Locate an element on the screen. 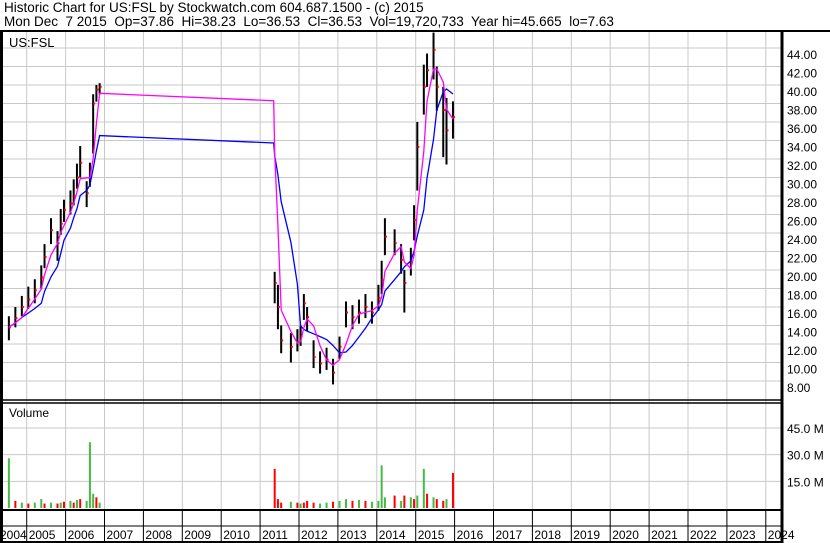 The height and width of the screenshot is (543, 830). year-tick-label: 2015 is located at coordinates (431, 535).